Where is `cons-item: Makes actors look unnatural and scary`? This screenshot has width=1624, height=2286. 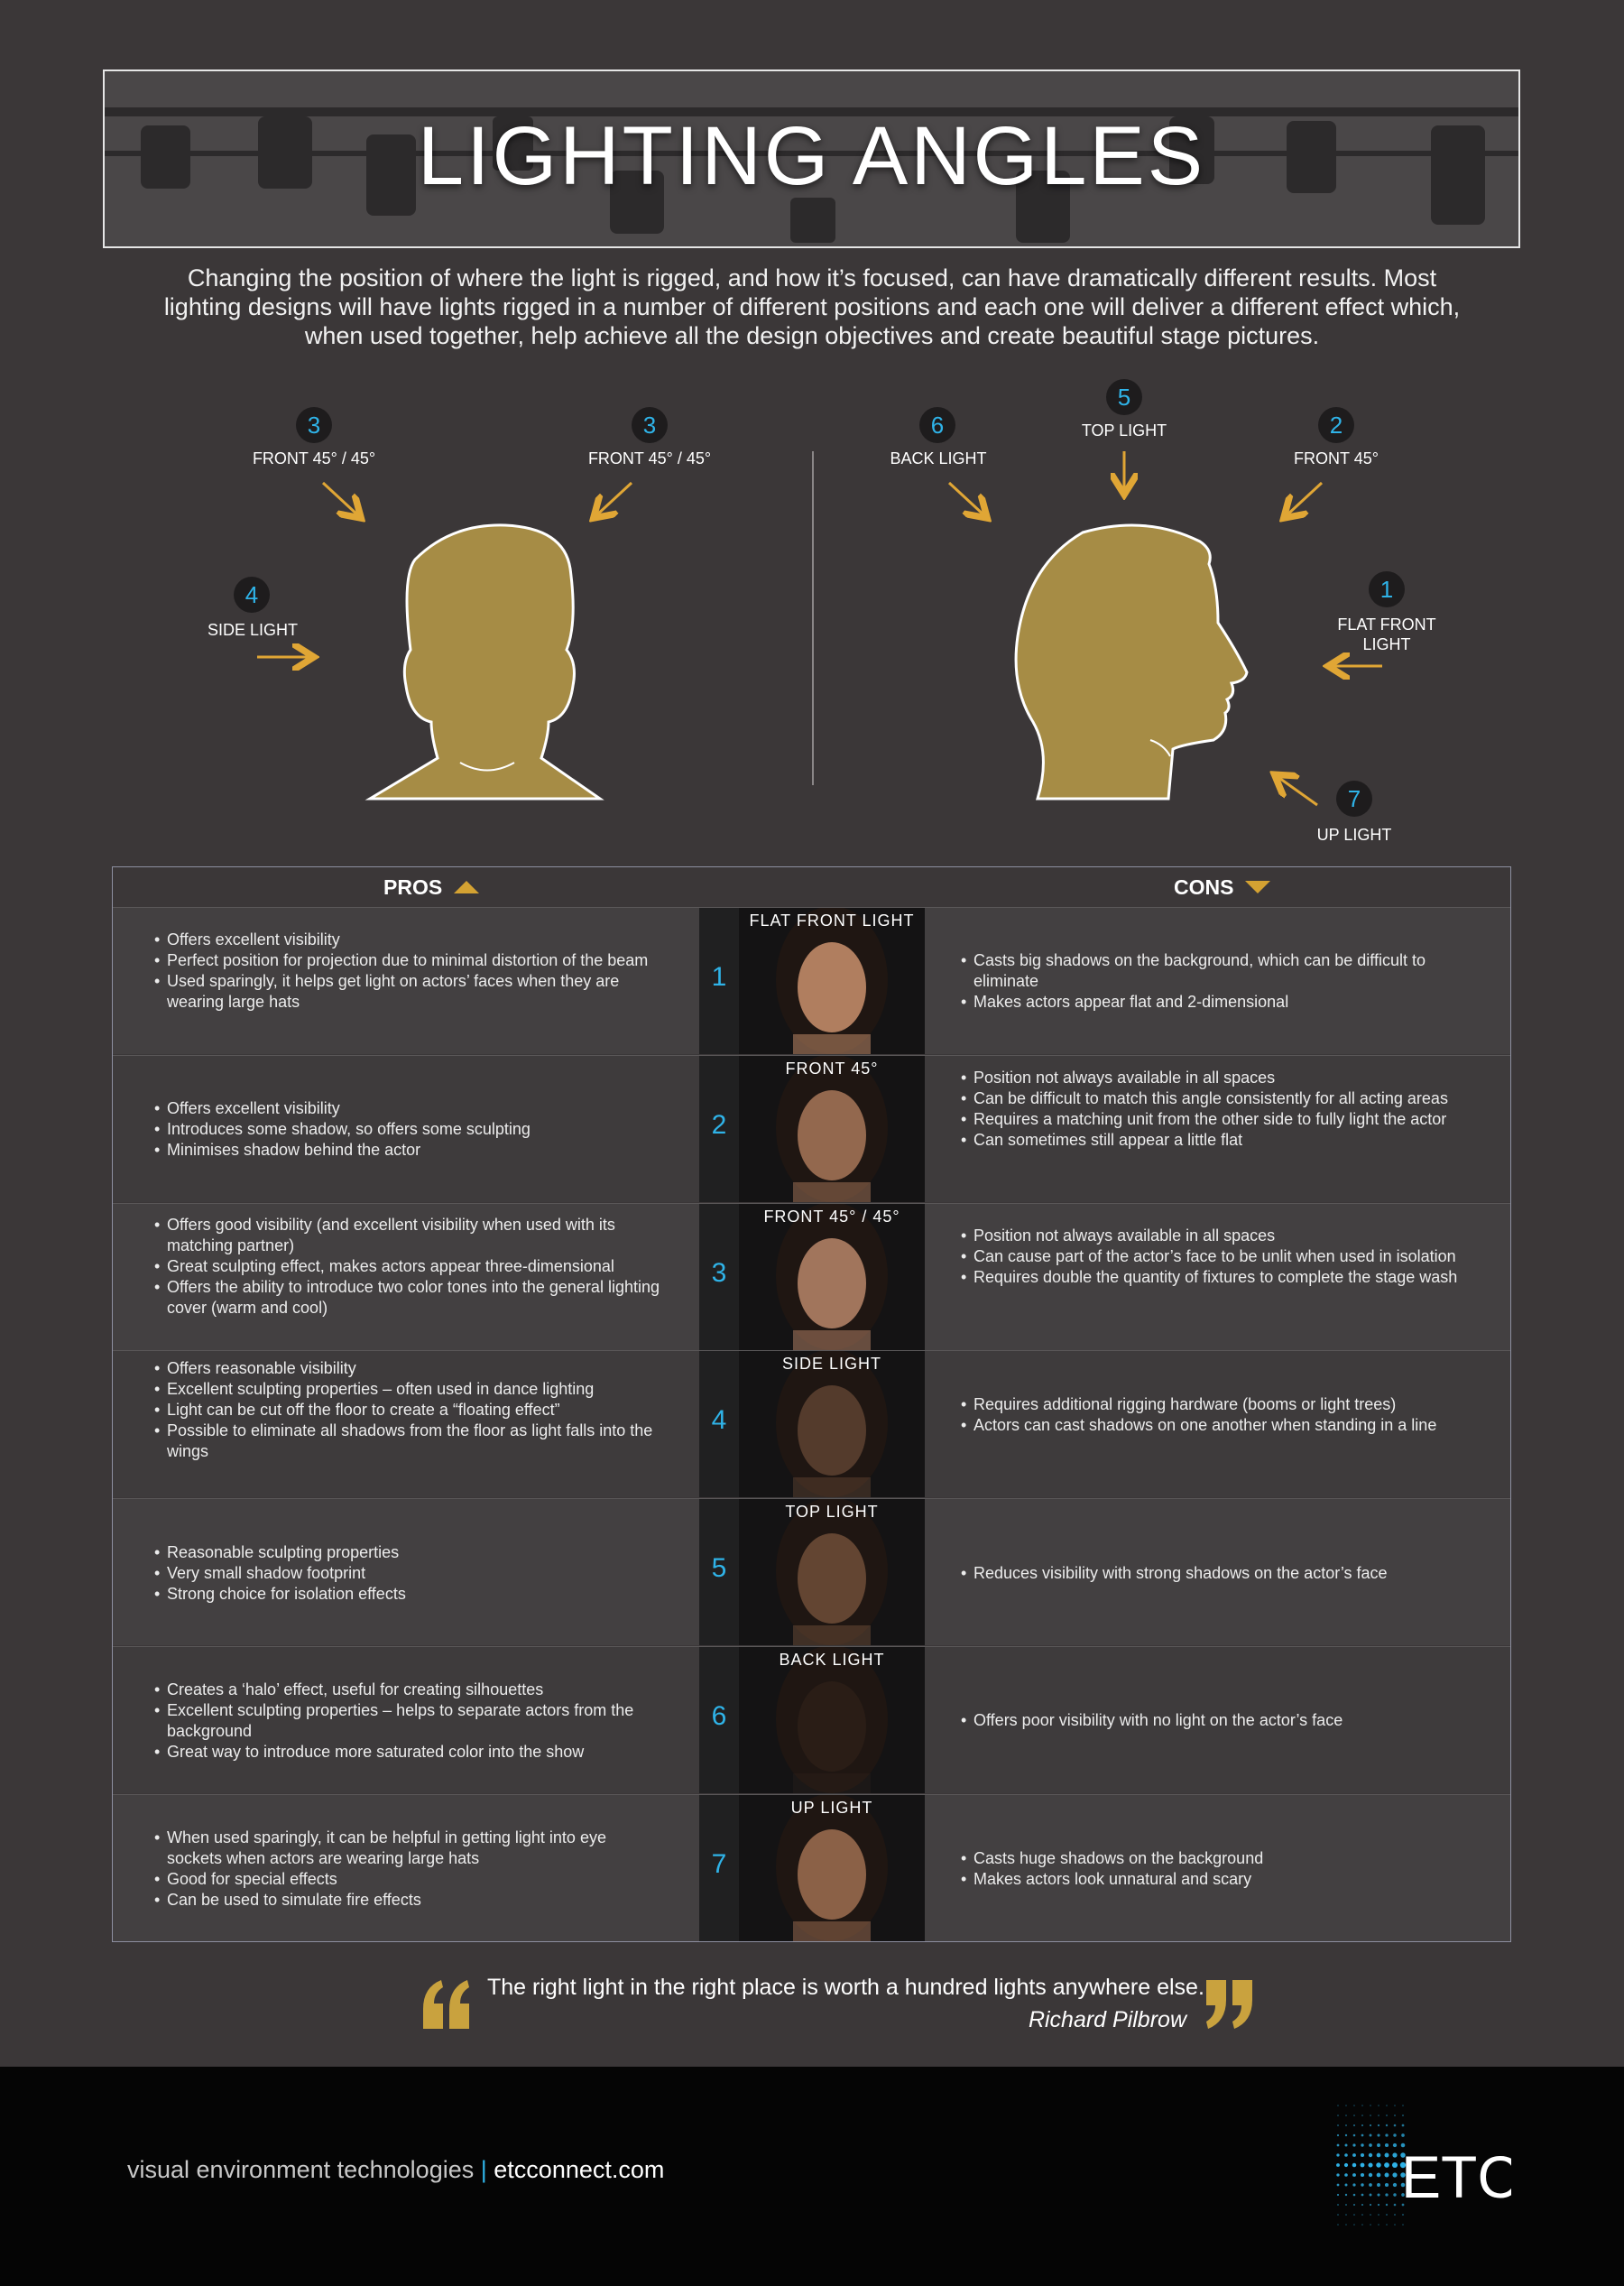 cons-item: Makes actors look unnatural and scary is located at coordinates (1222, 1879).